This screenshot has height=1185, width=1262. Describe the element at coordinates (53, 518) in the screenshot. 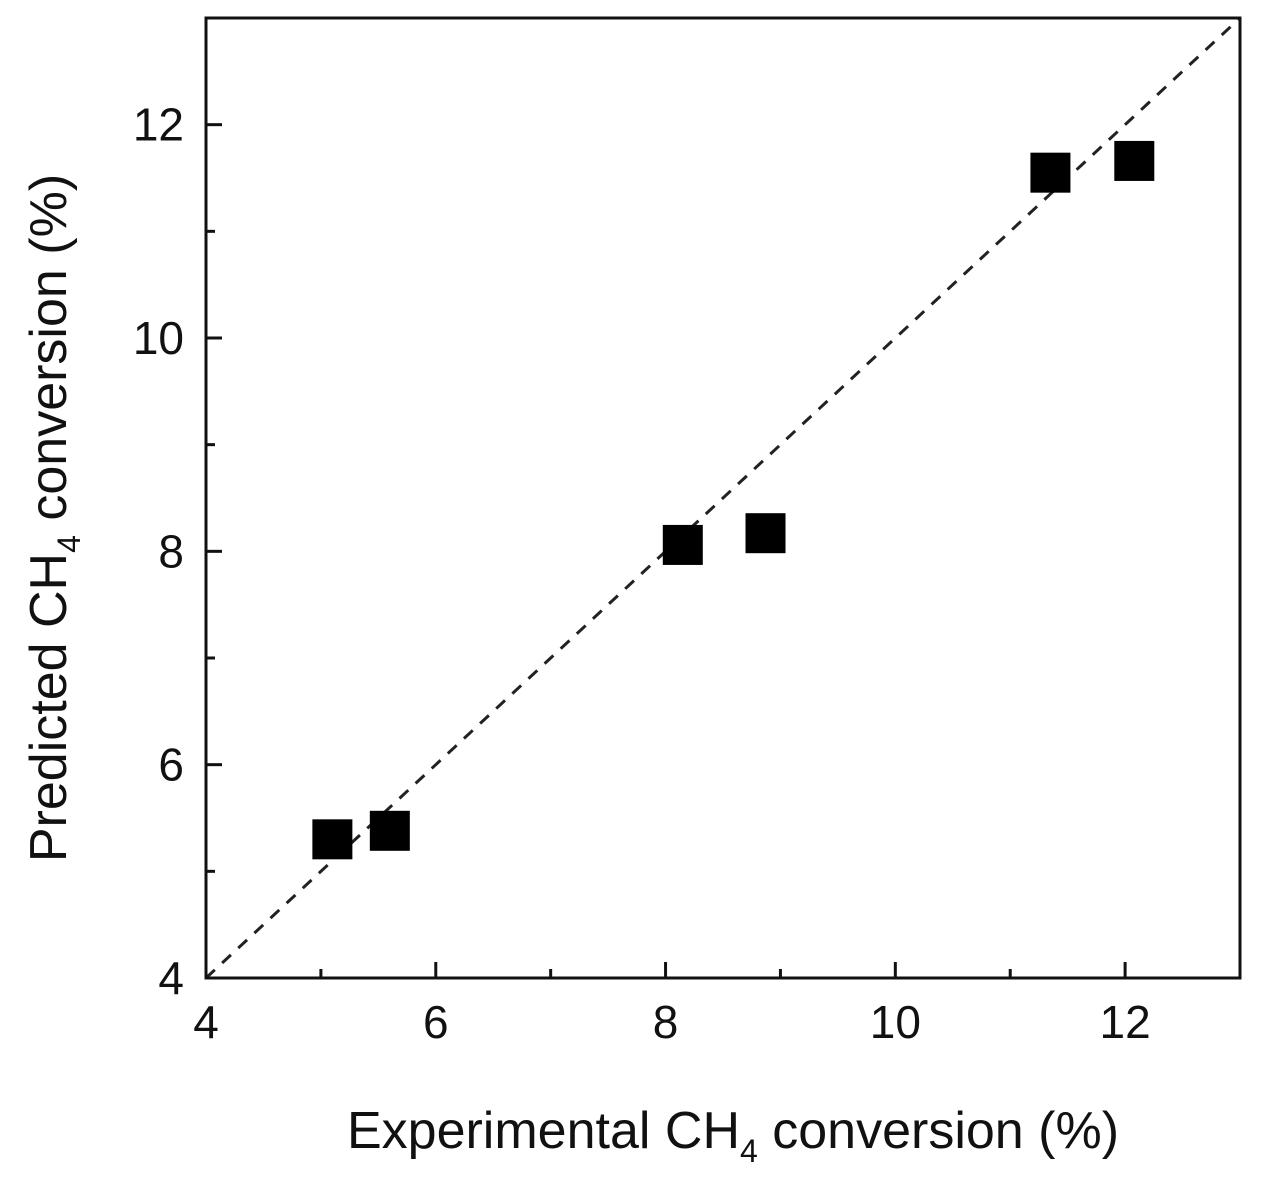

I see `y-axis-title: Predicted CH4 conversion (%)` at that location.